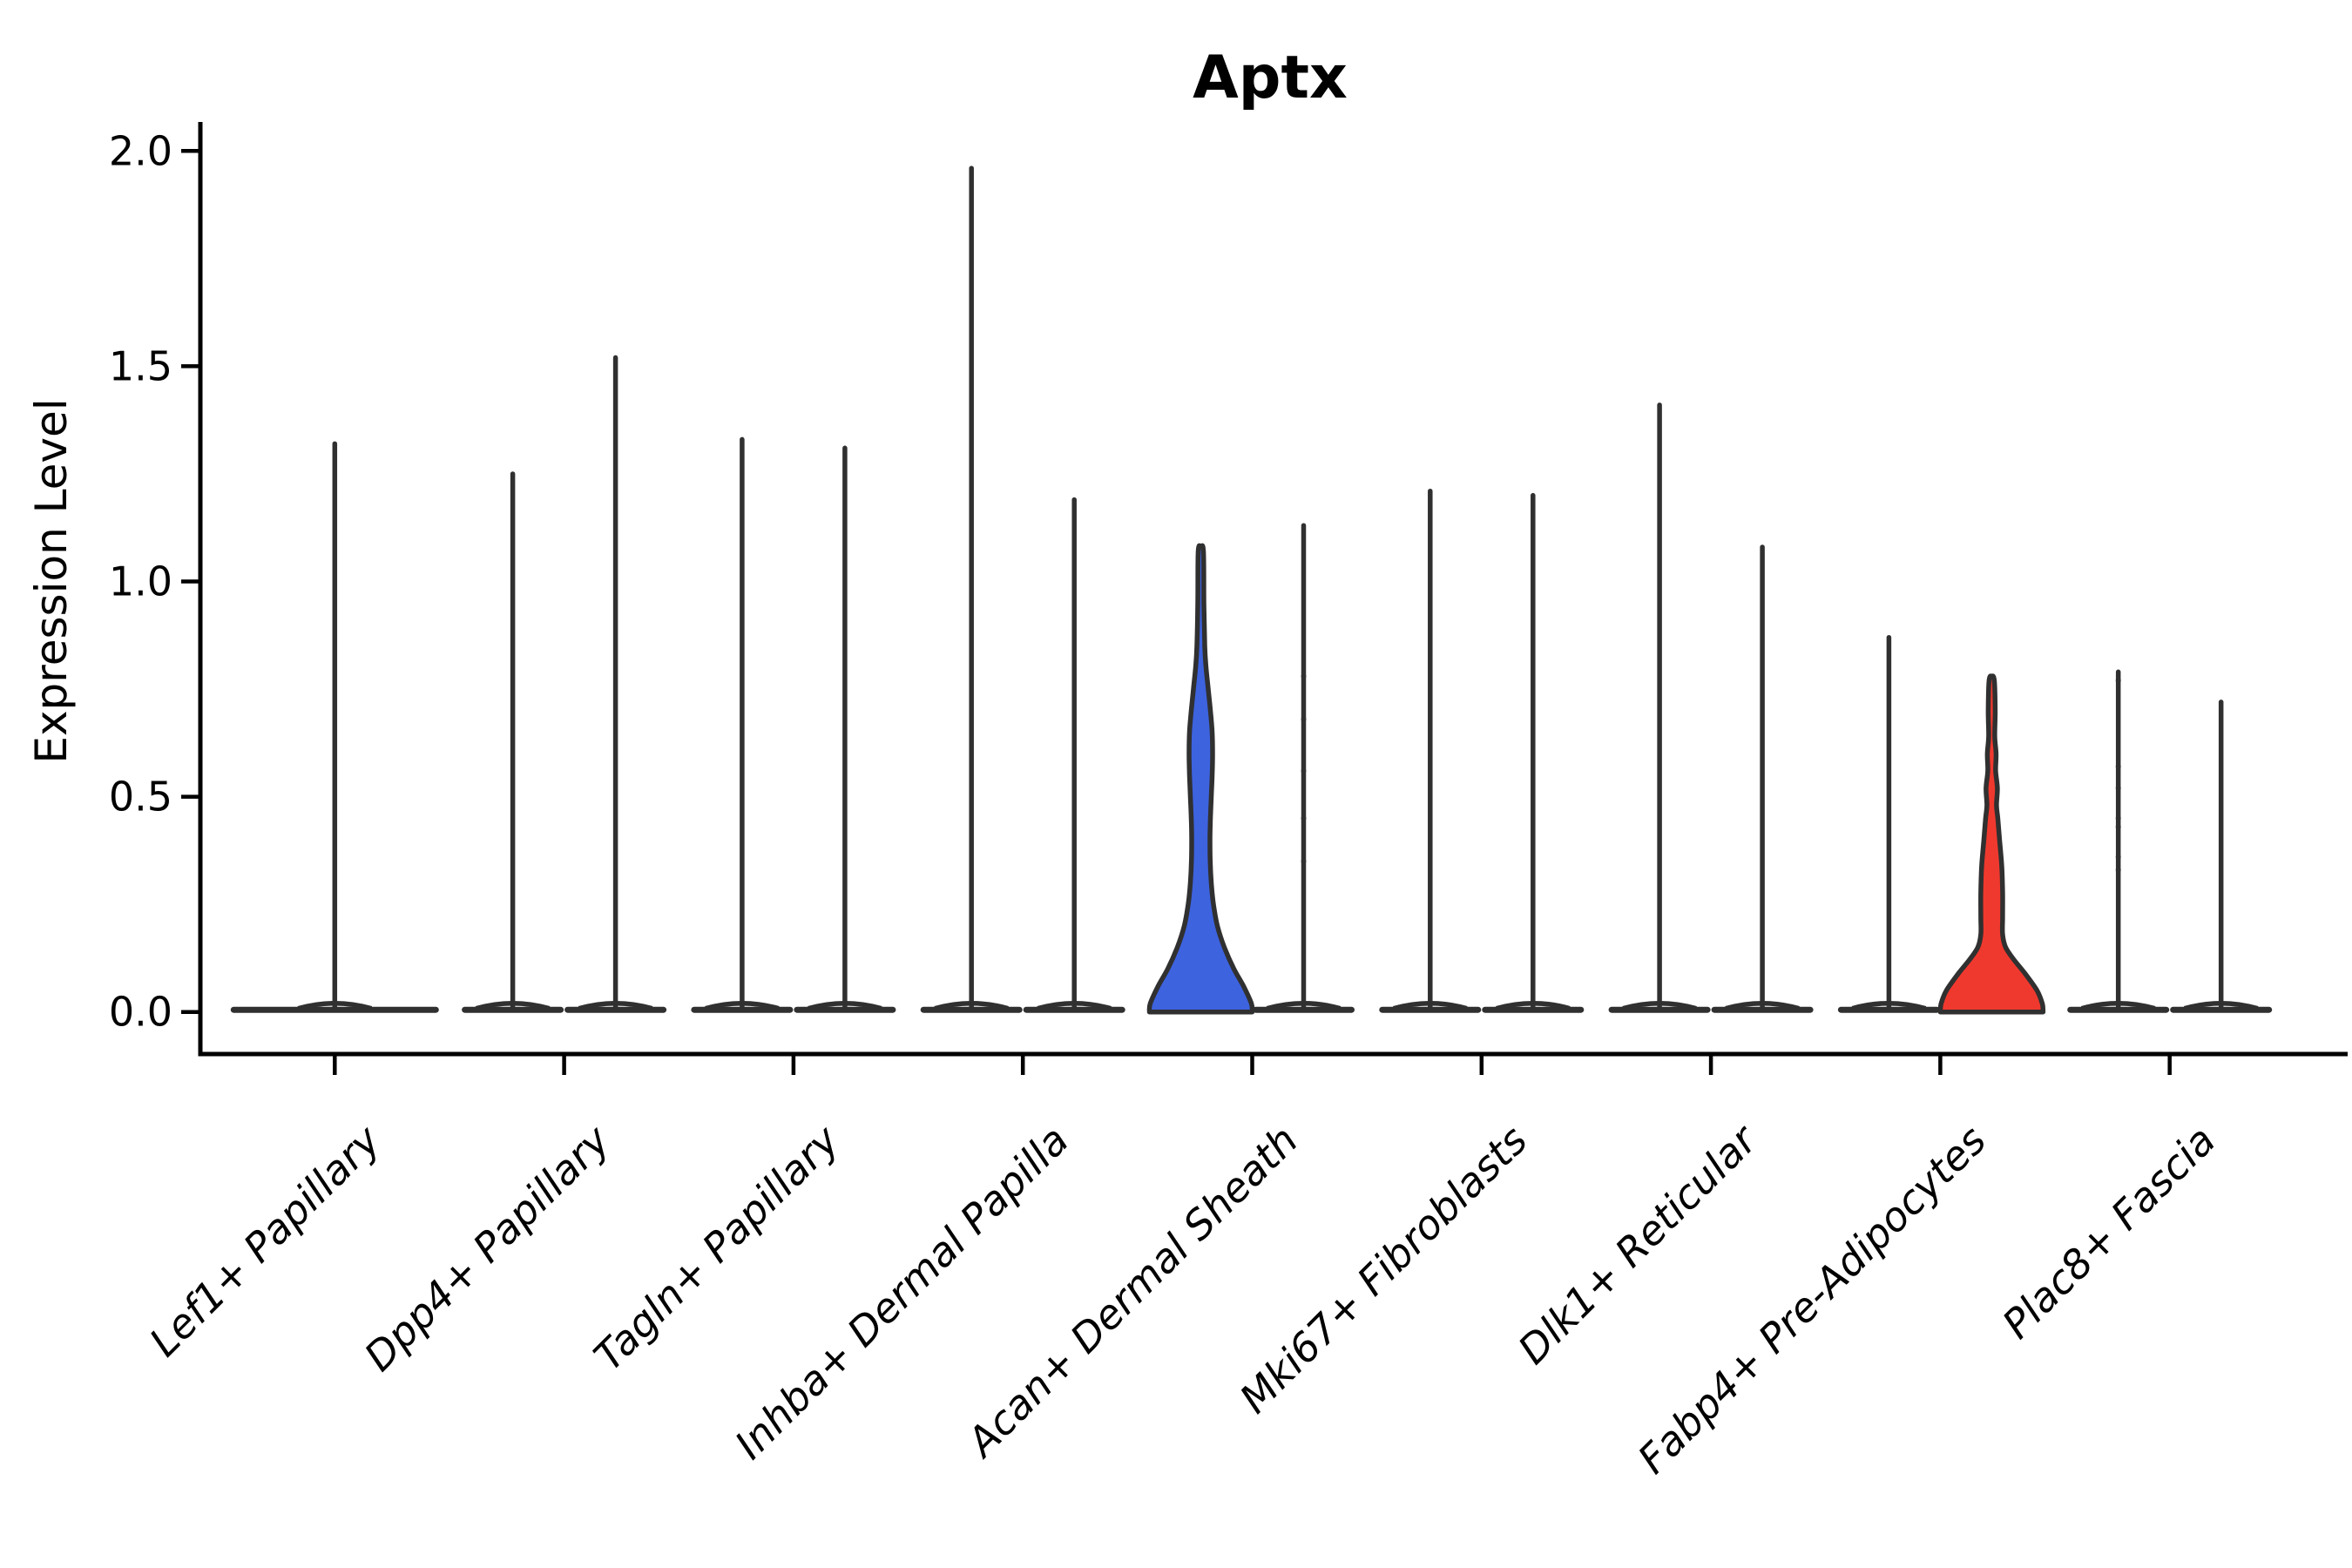  I want to click on x-tick-label: Lef1+ Papillary, so click(265, 1241).